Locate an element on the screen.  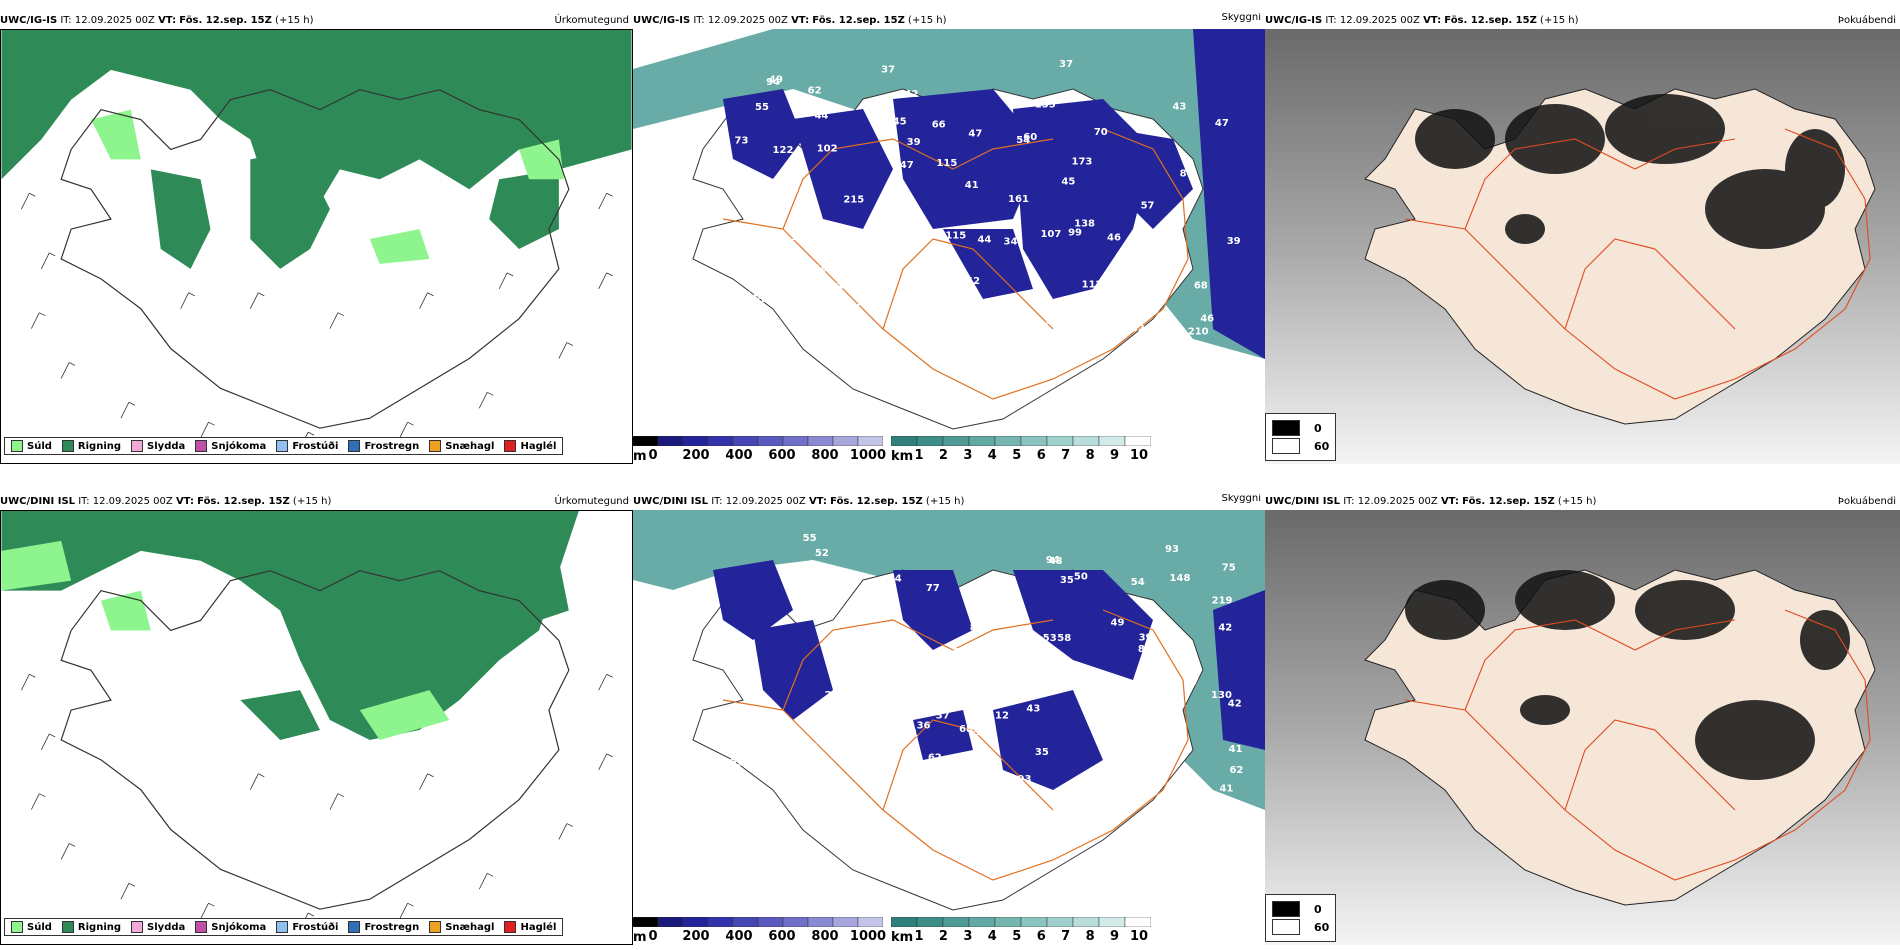
cloud-base-label: 101 is located at coordinates (908, 733).